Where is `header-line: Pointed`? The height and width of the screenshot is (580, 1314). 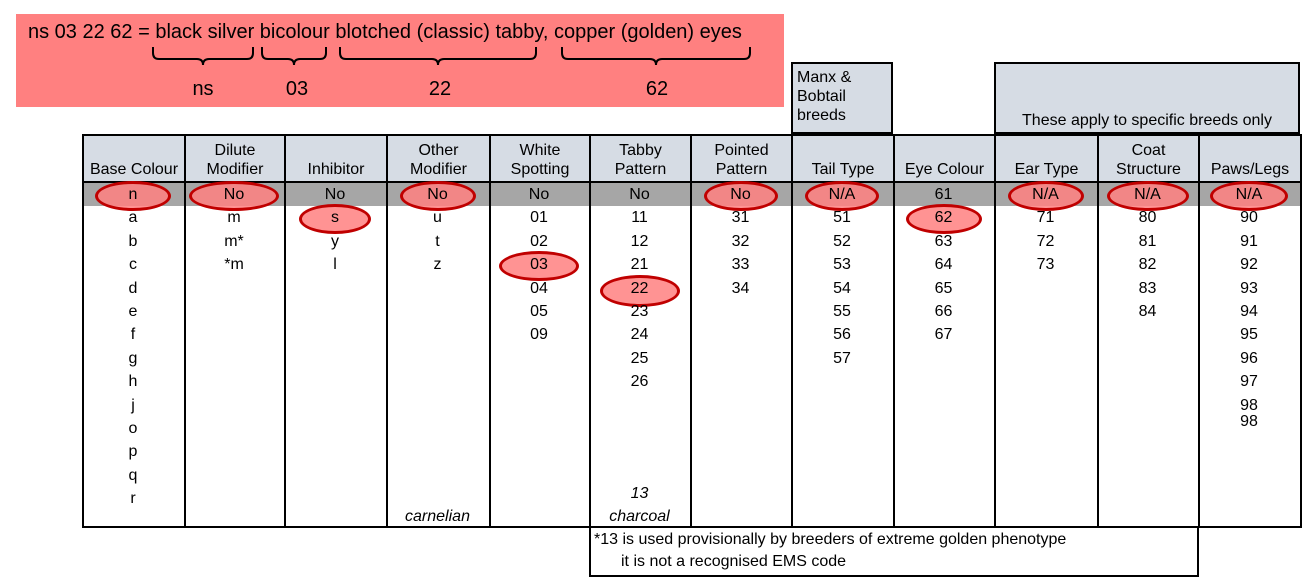
header-line: Pointed is located at coordinates (741, 150).